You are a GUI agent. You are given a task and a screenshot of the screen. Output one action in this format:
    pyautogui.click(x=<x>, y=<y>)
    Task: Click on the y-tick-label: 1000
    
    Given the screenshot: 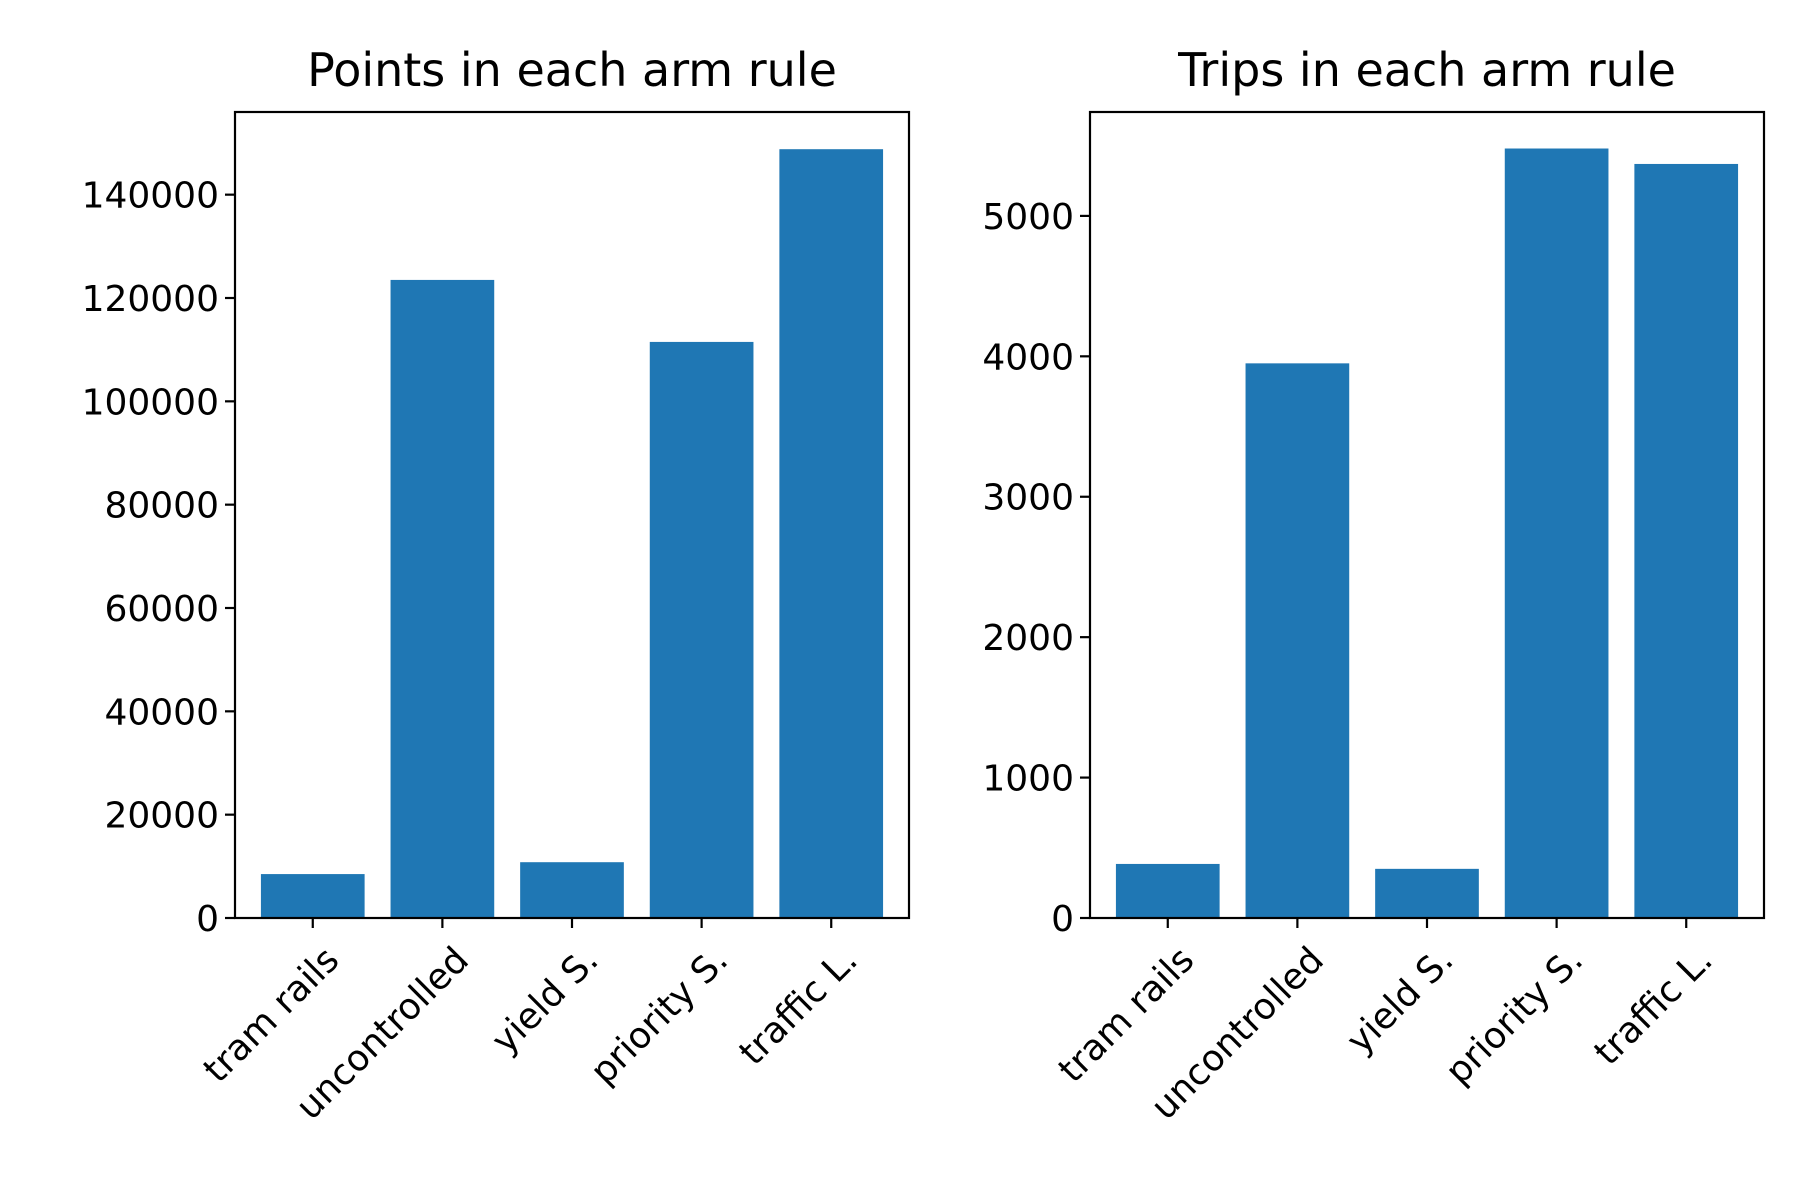 What is the action you would take?
    pyautogui.click(x=1028, y=779)
    